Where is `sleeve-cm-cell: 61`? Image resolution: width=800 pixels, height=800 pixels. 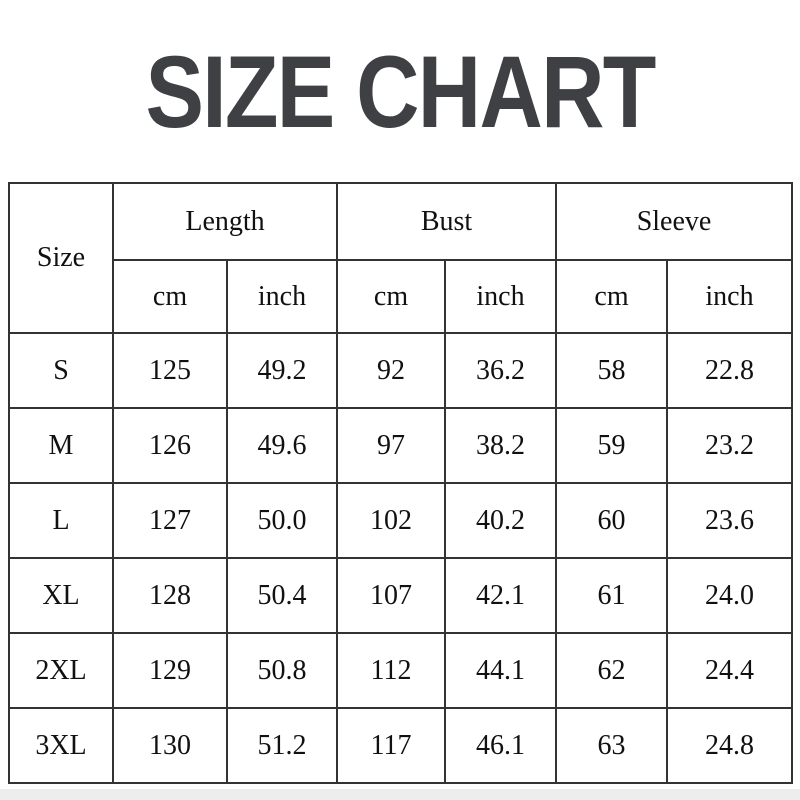 sleeve-cm-cell: 61 is located at coordinates (612, 595).